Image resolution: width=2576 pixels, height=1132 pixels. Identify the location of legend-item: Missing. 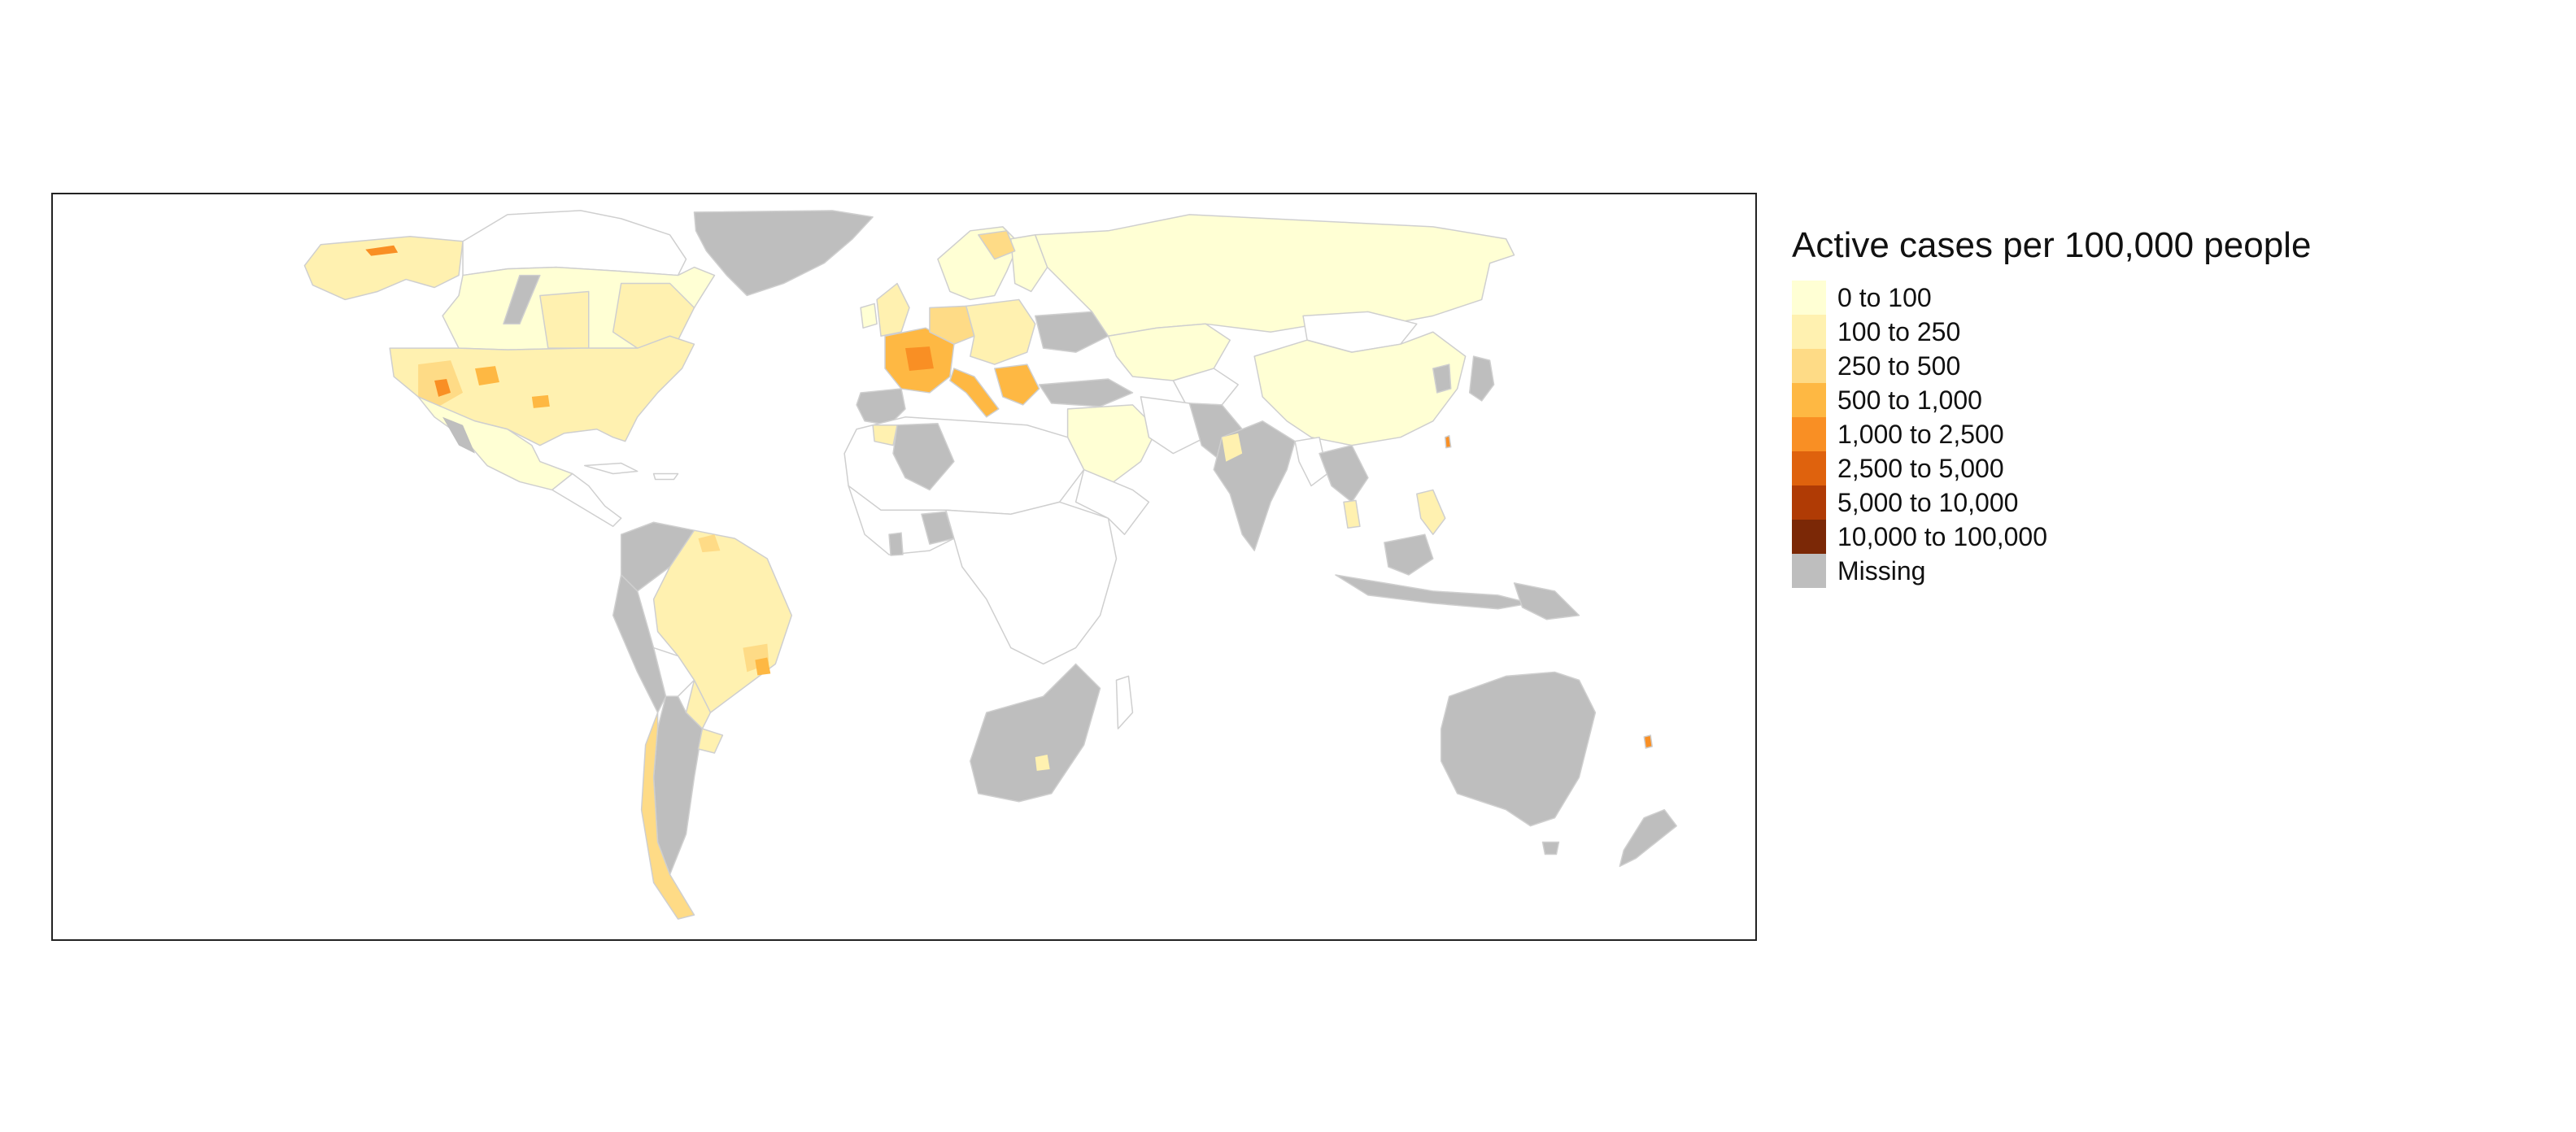
(2051, 571).